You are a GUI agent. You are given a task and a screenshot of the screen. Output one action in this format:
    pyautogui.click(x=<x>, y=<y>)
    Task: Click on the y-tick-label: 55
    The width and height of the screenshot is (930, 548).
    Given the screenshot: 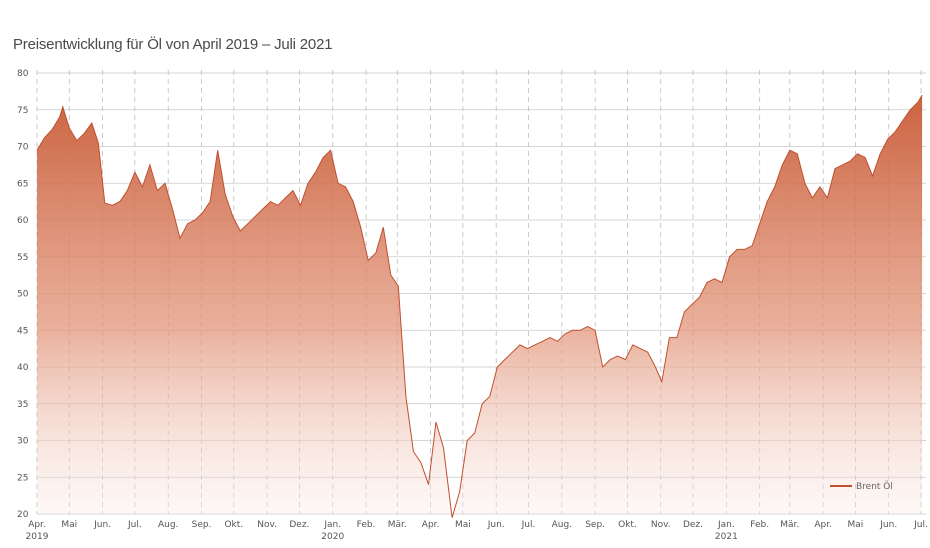 What is the action you would take?
    pyautogui.click(x=22, y=258)
    